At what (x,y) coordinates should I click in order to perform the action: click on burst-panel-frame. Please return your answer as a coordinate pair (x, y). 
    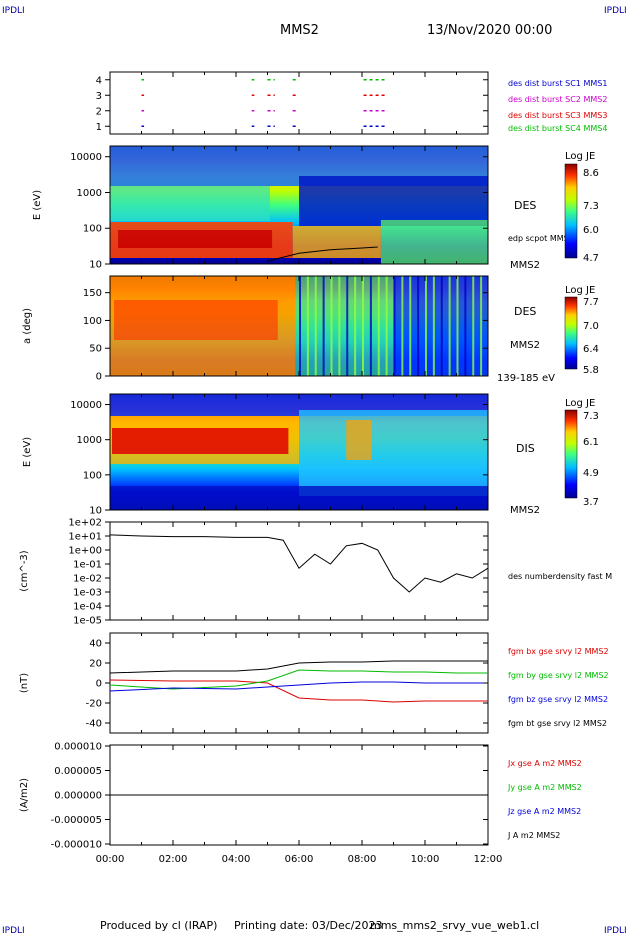
    Looking at the image, I should click on (299, 103).